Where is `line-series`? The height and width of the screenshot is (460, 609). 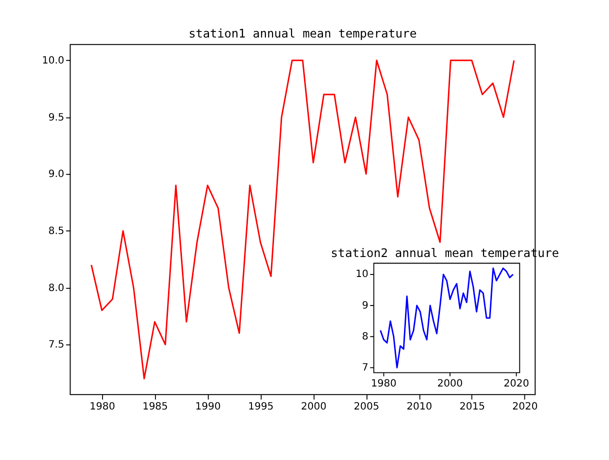 line-series is located at coordinates (447, 318).